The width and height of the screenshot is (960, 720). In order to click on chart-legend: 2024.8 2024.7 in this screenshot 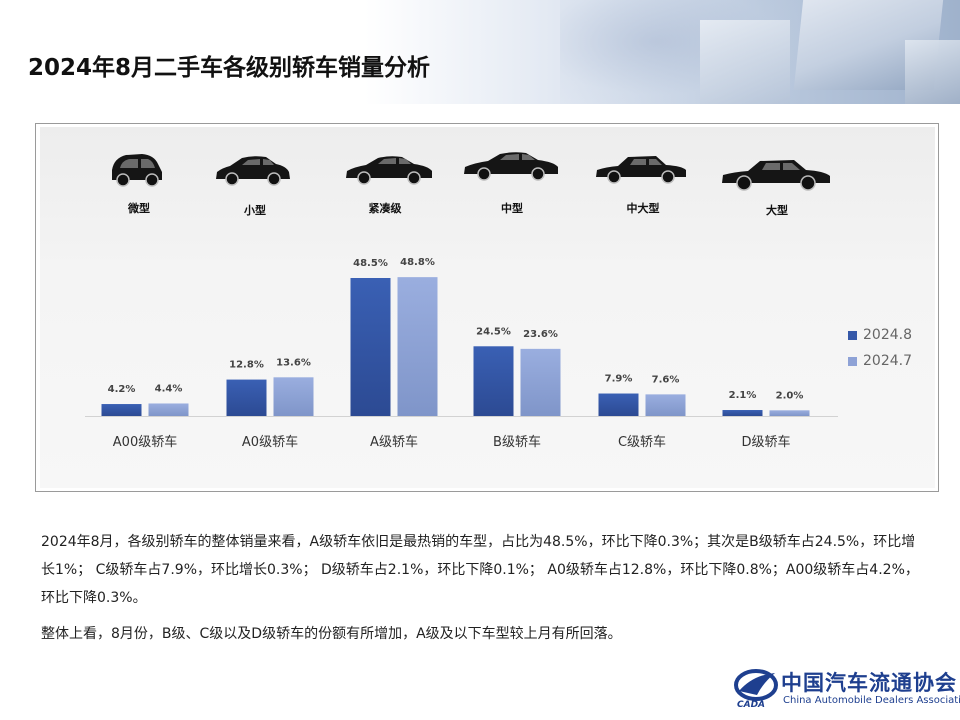, I will do `click(880, 348)`.